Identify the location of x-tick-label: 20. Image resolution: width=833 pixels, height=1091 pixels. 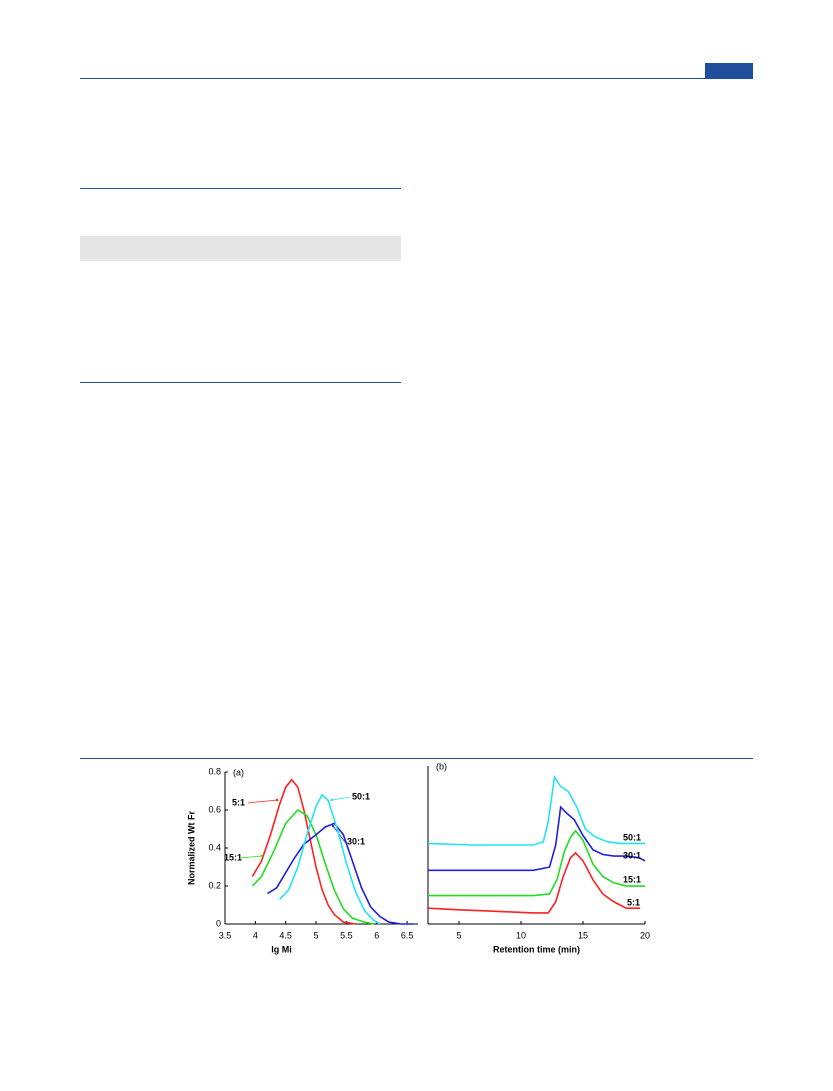
(645, 935).